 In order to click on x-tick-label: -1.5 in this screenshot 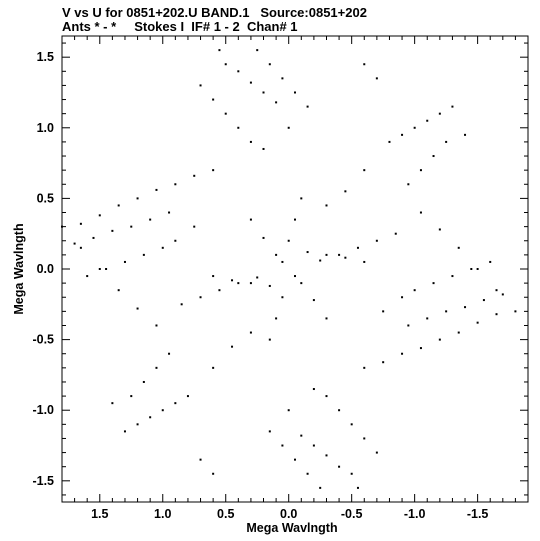, I will do `click(478, 514)`.